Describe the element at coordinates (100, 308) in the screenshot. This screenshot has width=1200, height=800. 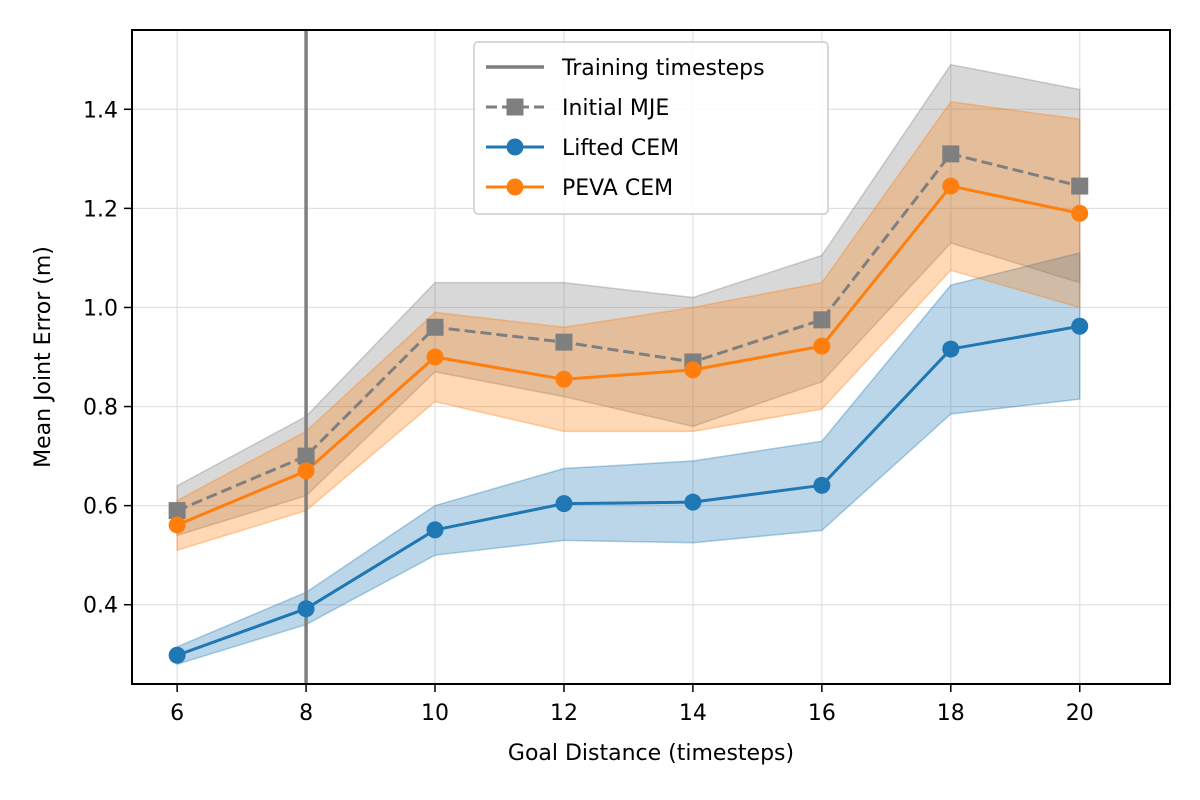
I see `y-tick-label: 1.0` at that location.